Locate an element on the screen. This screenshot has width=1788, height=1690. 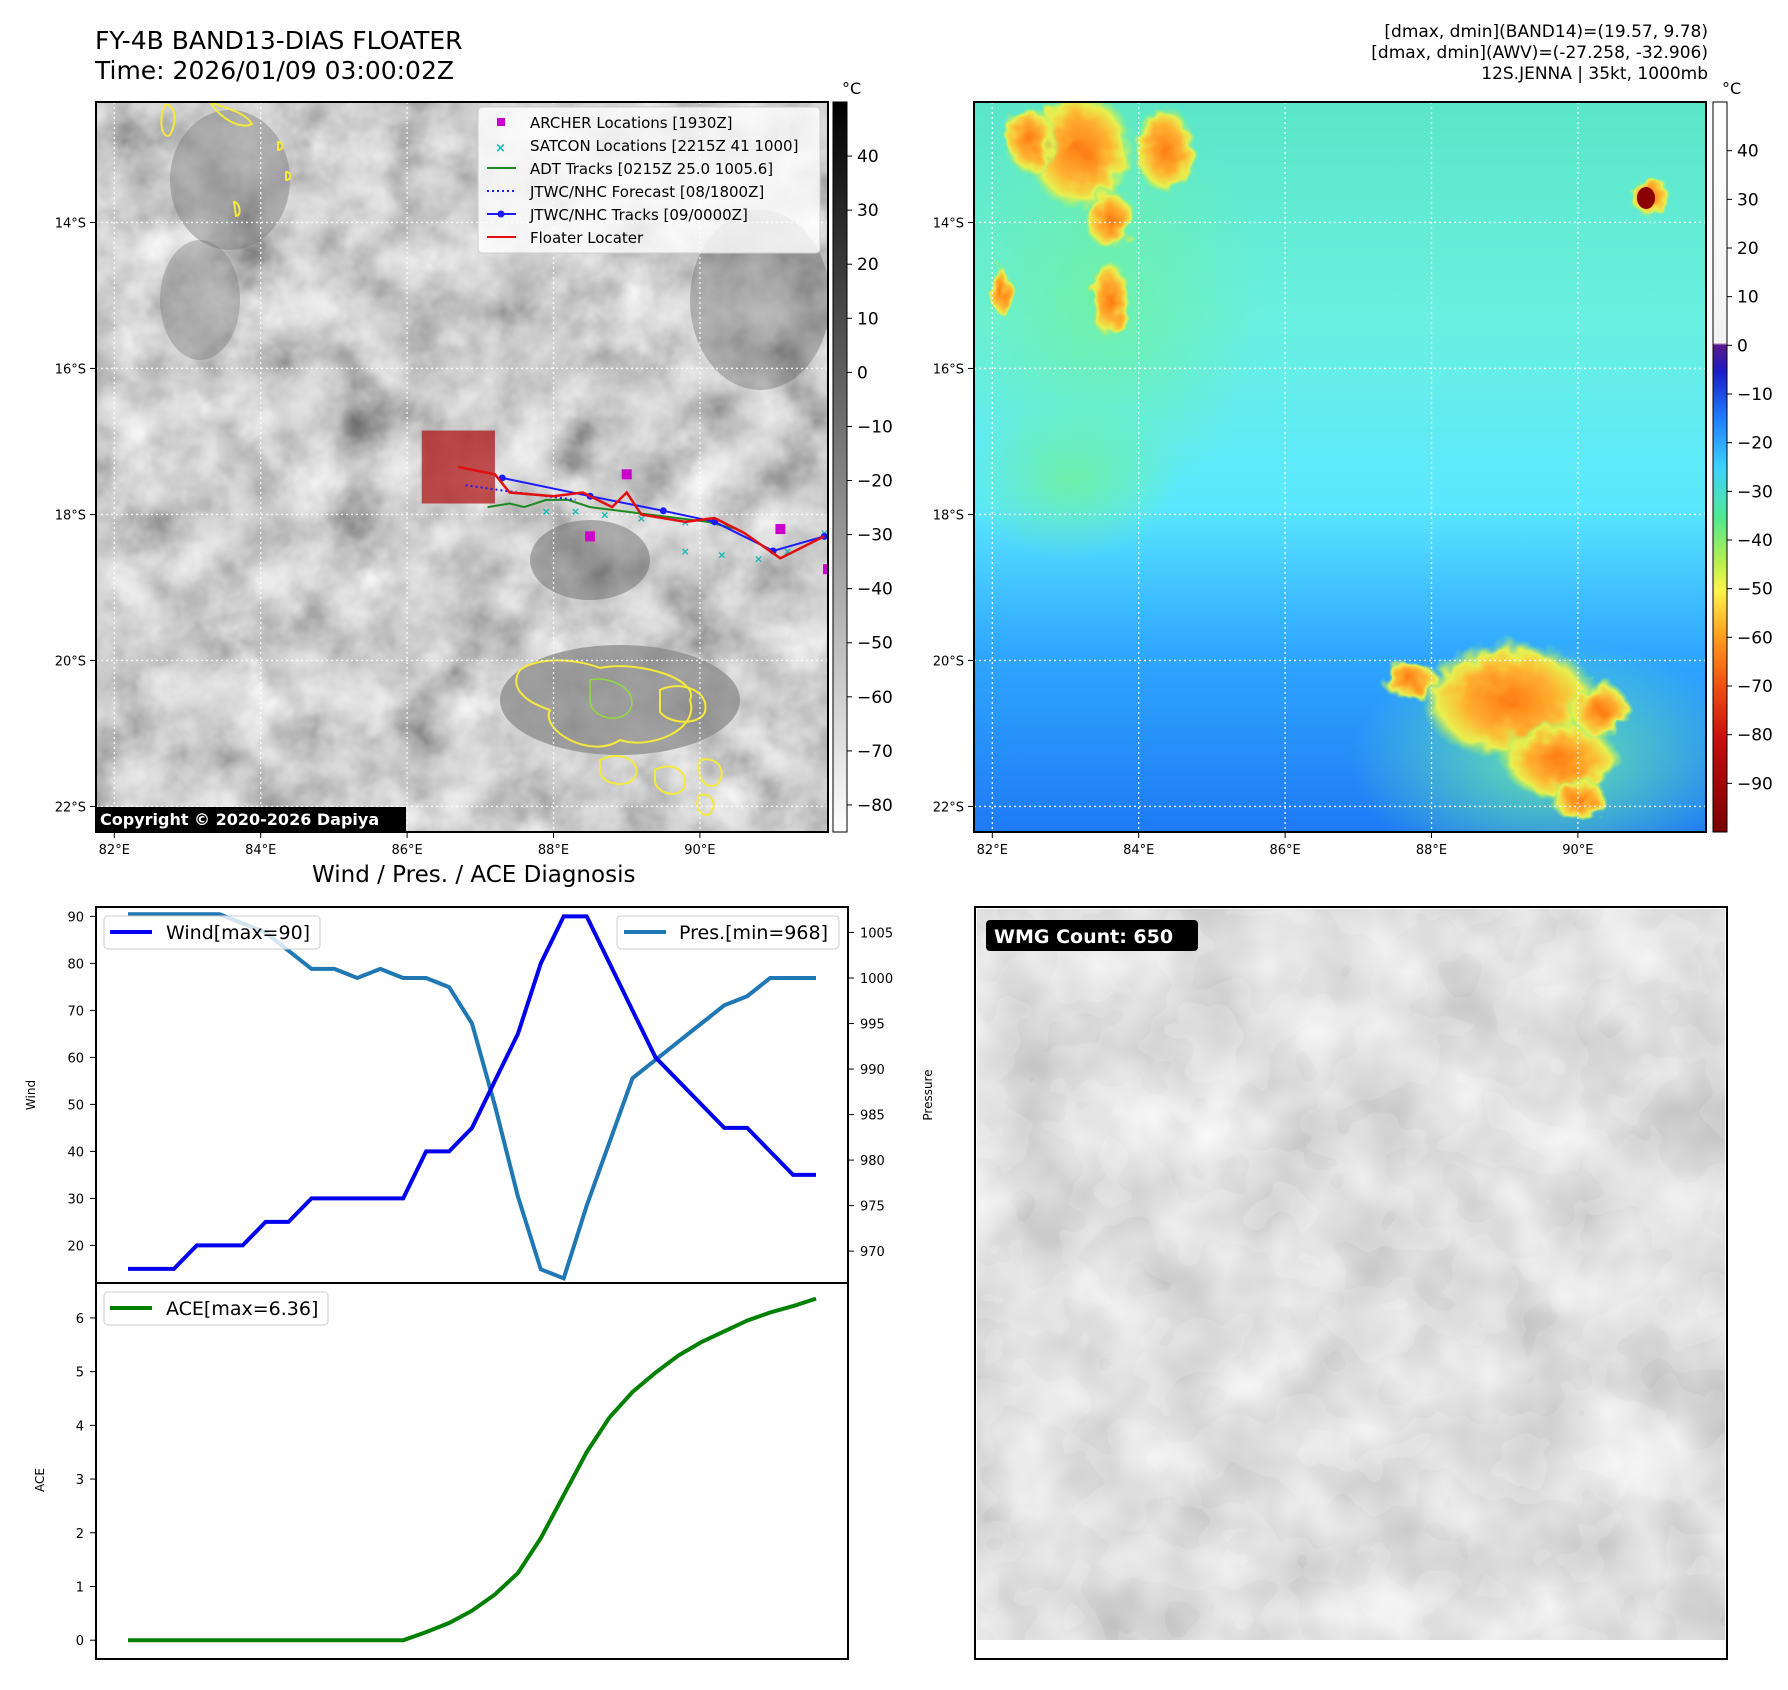
map1-lat-label: 14°S is located at coordinates (70, 223).